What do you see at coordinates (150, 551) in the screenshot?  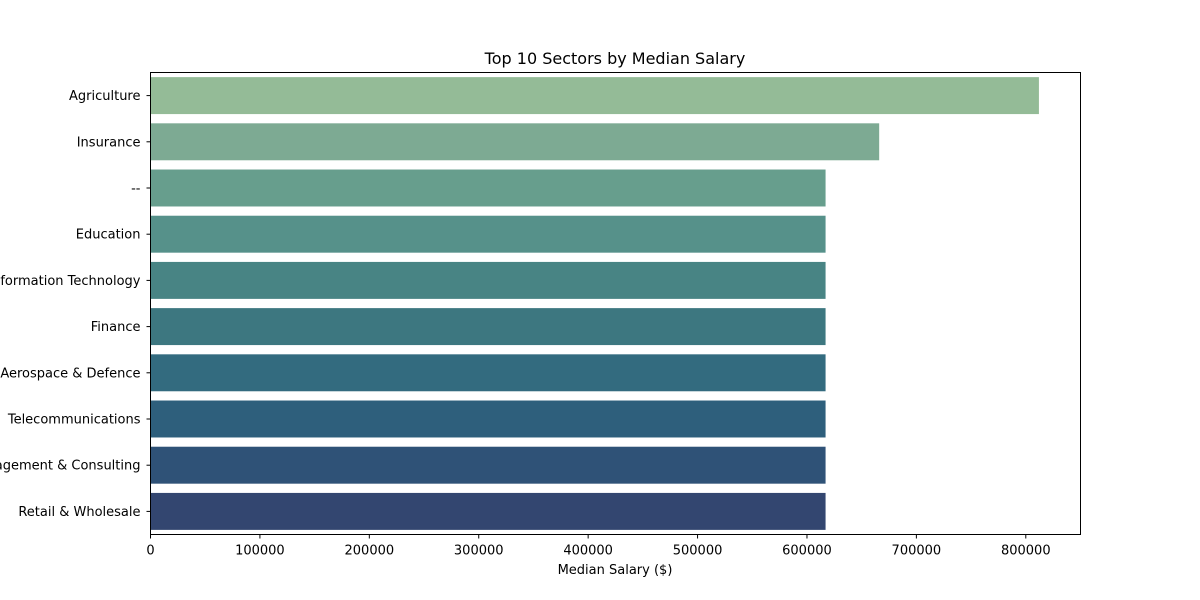 I see `x-tick-label: 0` at bounding box center [150, 551].